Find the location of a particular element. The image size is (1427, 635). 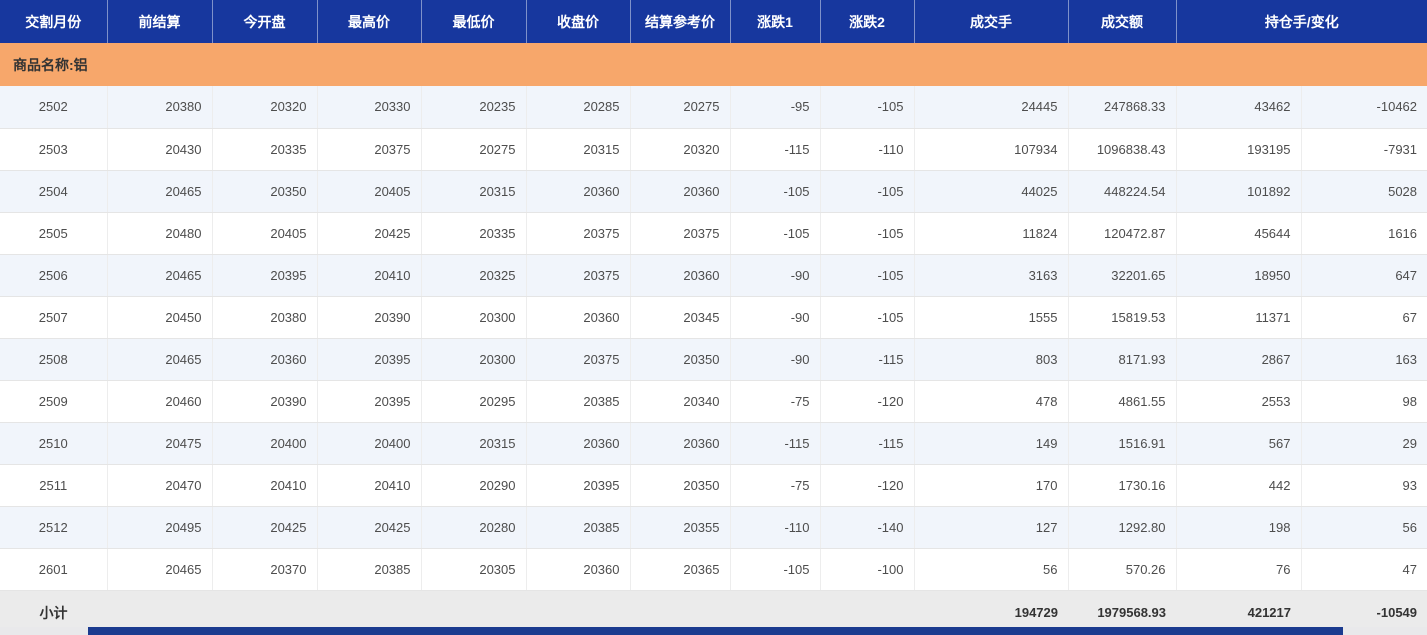

value-cell: 647 is located at coordinates (1364, 275).